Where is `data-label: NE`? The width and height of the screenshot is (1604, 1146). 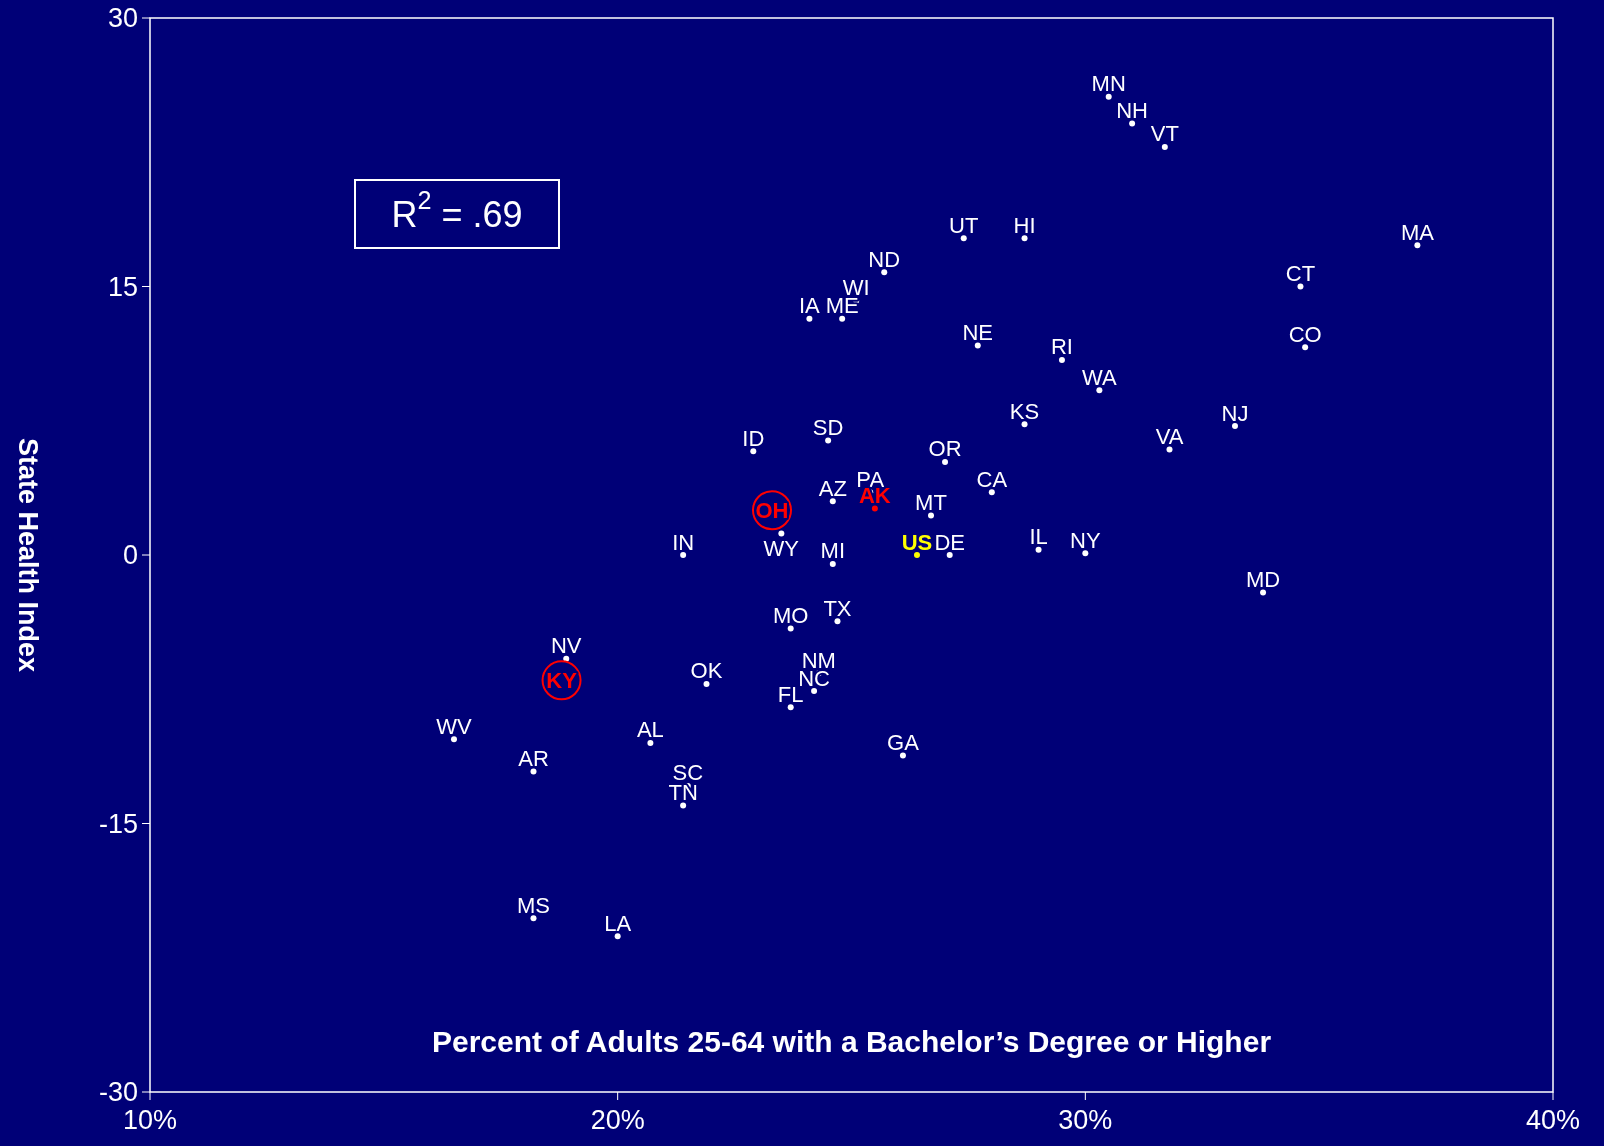
data-label: NE is located at coordinates (978, 333).